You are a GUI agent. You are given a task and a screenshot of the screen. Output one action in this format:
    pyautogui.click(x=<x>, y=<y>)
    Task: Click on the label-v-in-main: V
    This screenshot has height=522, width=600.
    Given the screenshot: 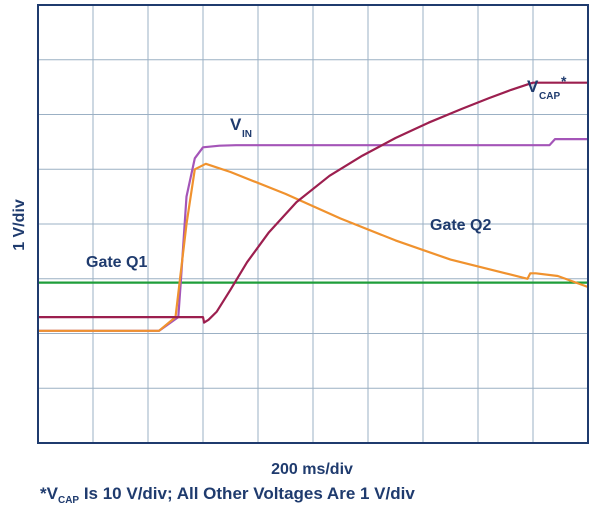 What is the action you would take?
    pyautogui.click(x=236, y=124)
    